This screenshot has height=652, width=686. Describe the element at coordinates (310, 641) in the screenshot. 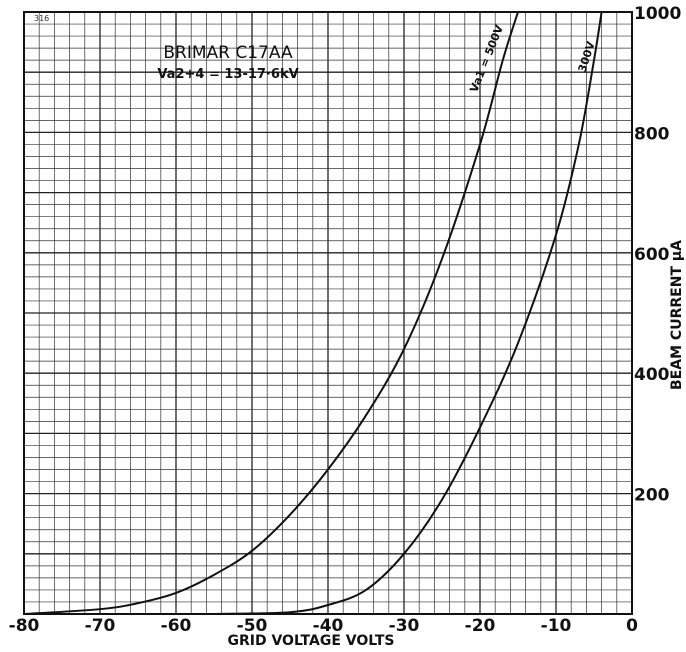

I see `x-axis-label: GRID VOLTAGE VOLTS` at that location.